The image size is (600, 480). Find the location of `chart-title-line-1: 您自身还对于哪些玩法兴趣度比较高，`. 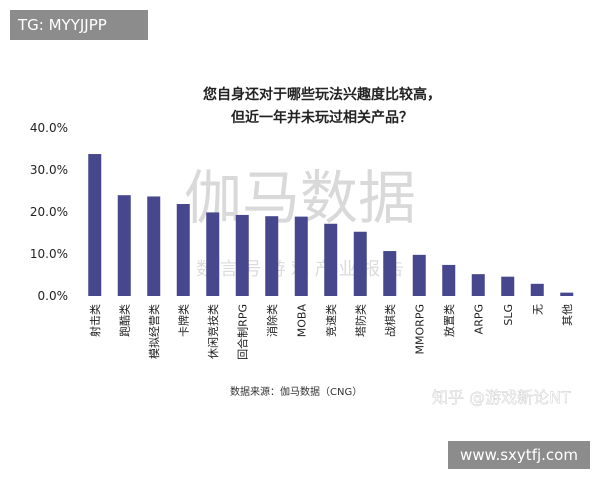

chart-title-line-1: 您自身还对于哪些玩法兴趣度比较高， is located at coordinates (322, 94).